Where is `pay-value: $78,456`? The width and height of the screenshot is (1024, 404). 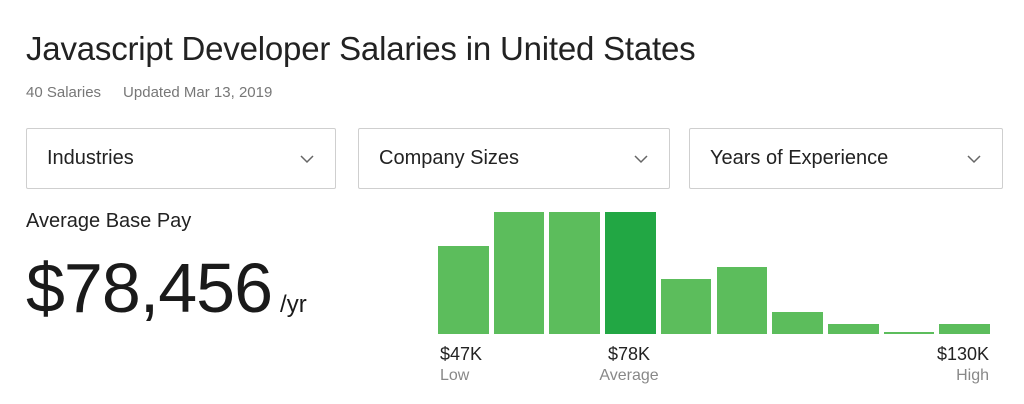 pay-value: $78,456 is located at coordinates (149, 288).